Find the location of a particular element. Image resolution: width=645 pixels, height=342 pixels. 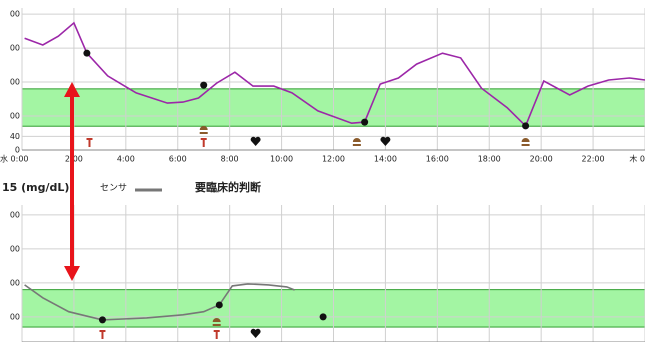

x-tick-label: 16:00 is located at coordinates (437, 159).